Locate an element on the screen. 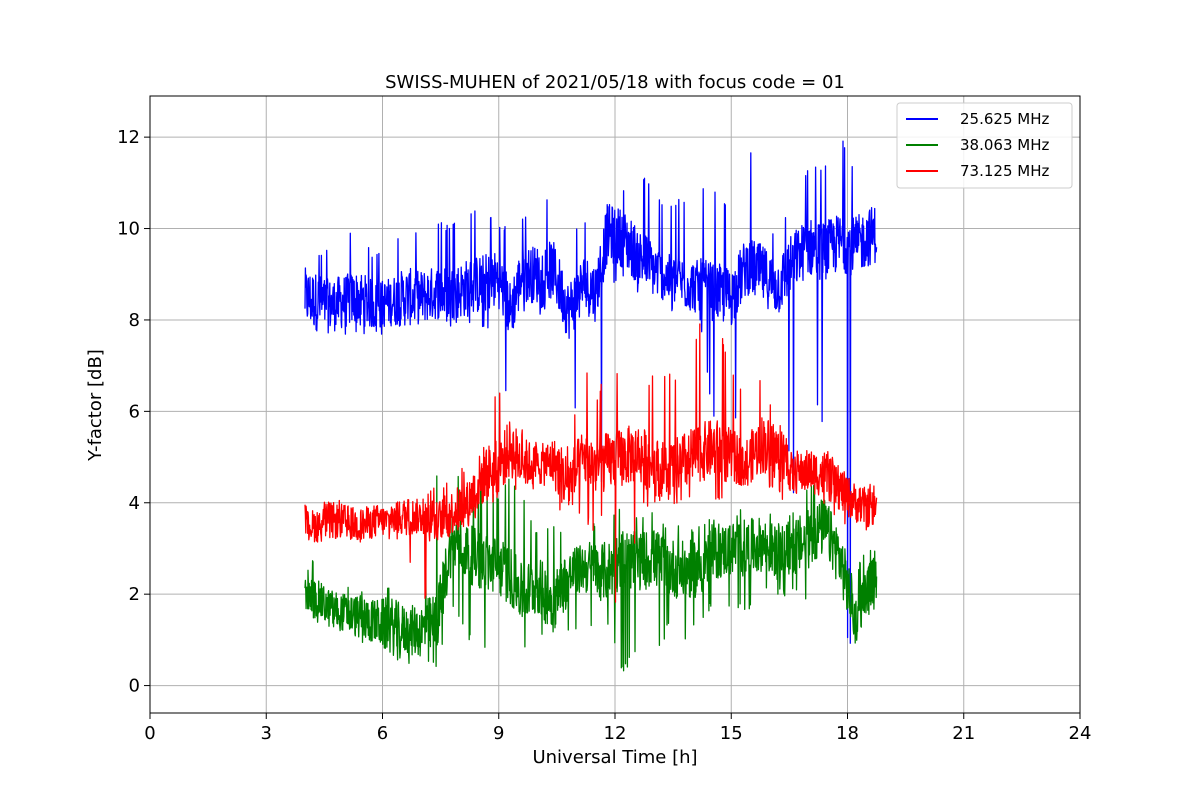  x-tick-label: 15 is located at coordinates (731, 733).